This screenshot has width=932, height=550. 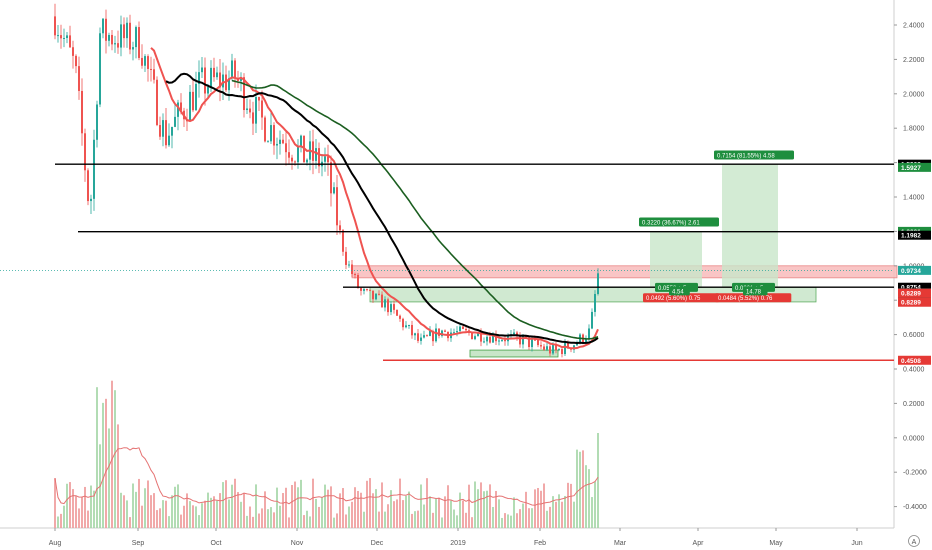 I want to click on time-tick-label: Jun, so click(x=856, y=543).